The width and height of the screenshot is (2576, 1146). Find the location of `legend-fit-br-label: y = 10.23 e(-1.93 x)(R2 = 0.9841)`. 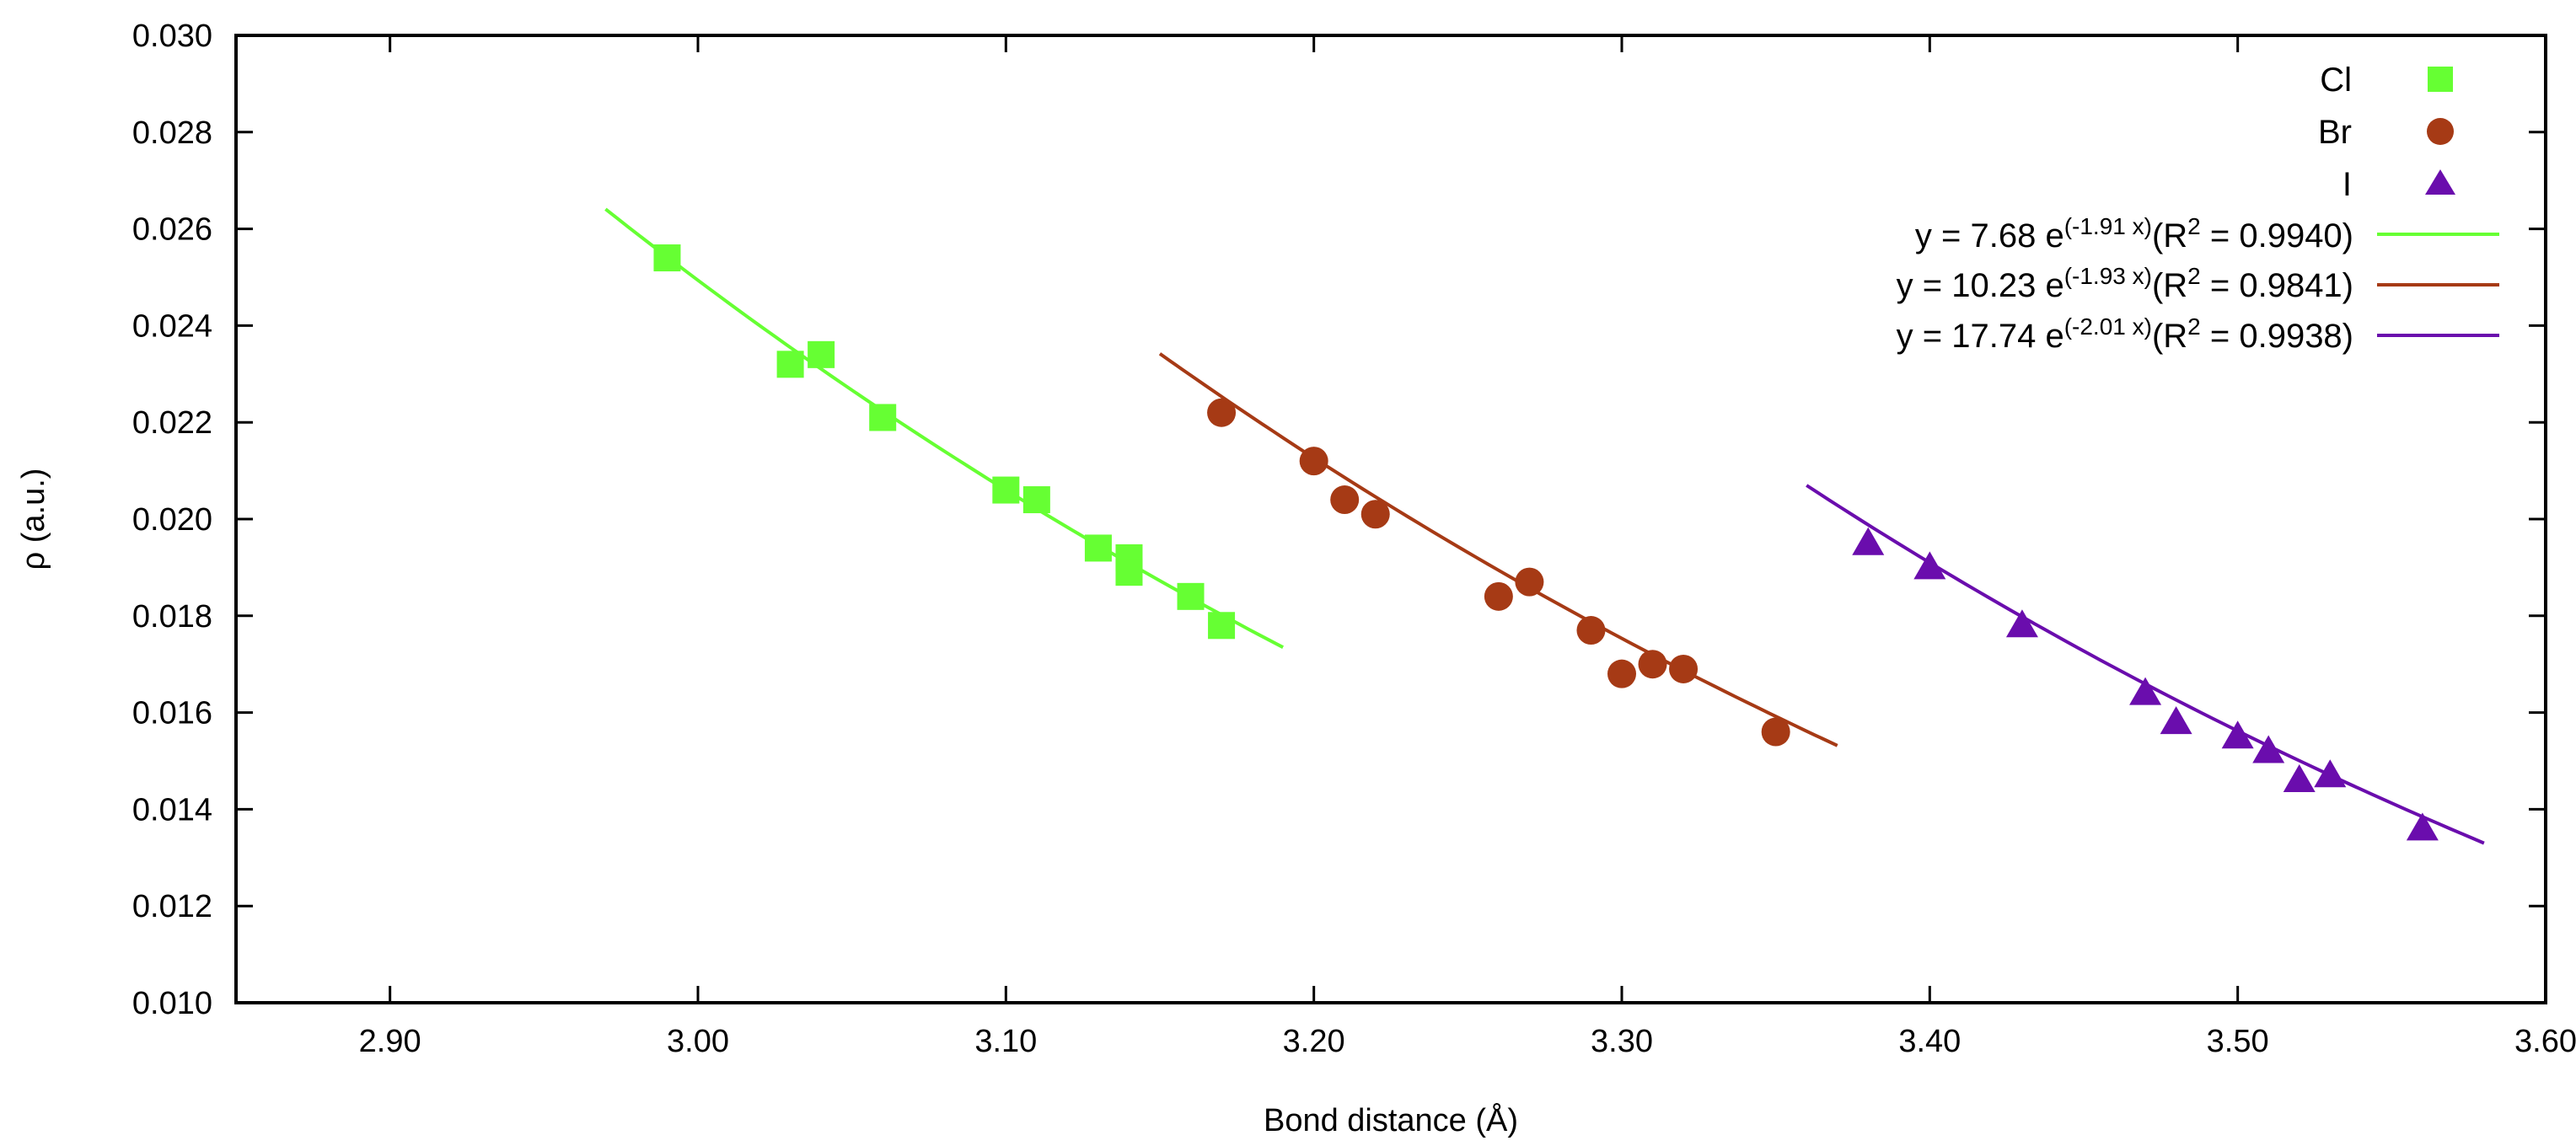

legend-fit-br-label: y = 10.23 e(-1.93 x)(R2 = 0.9841) is located at coordinates (2125, 284).